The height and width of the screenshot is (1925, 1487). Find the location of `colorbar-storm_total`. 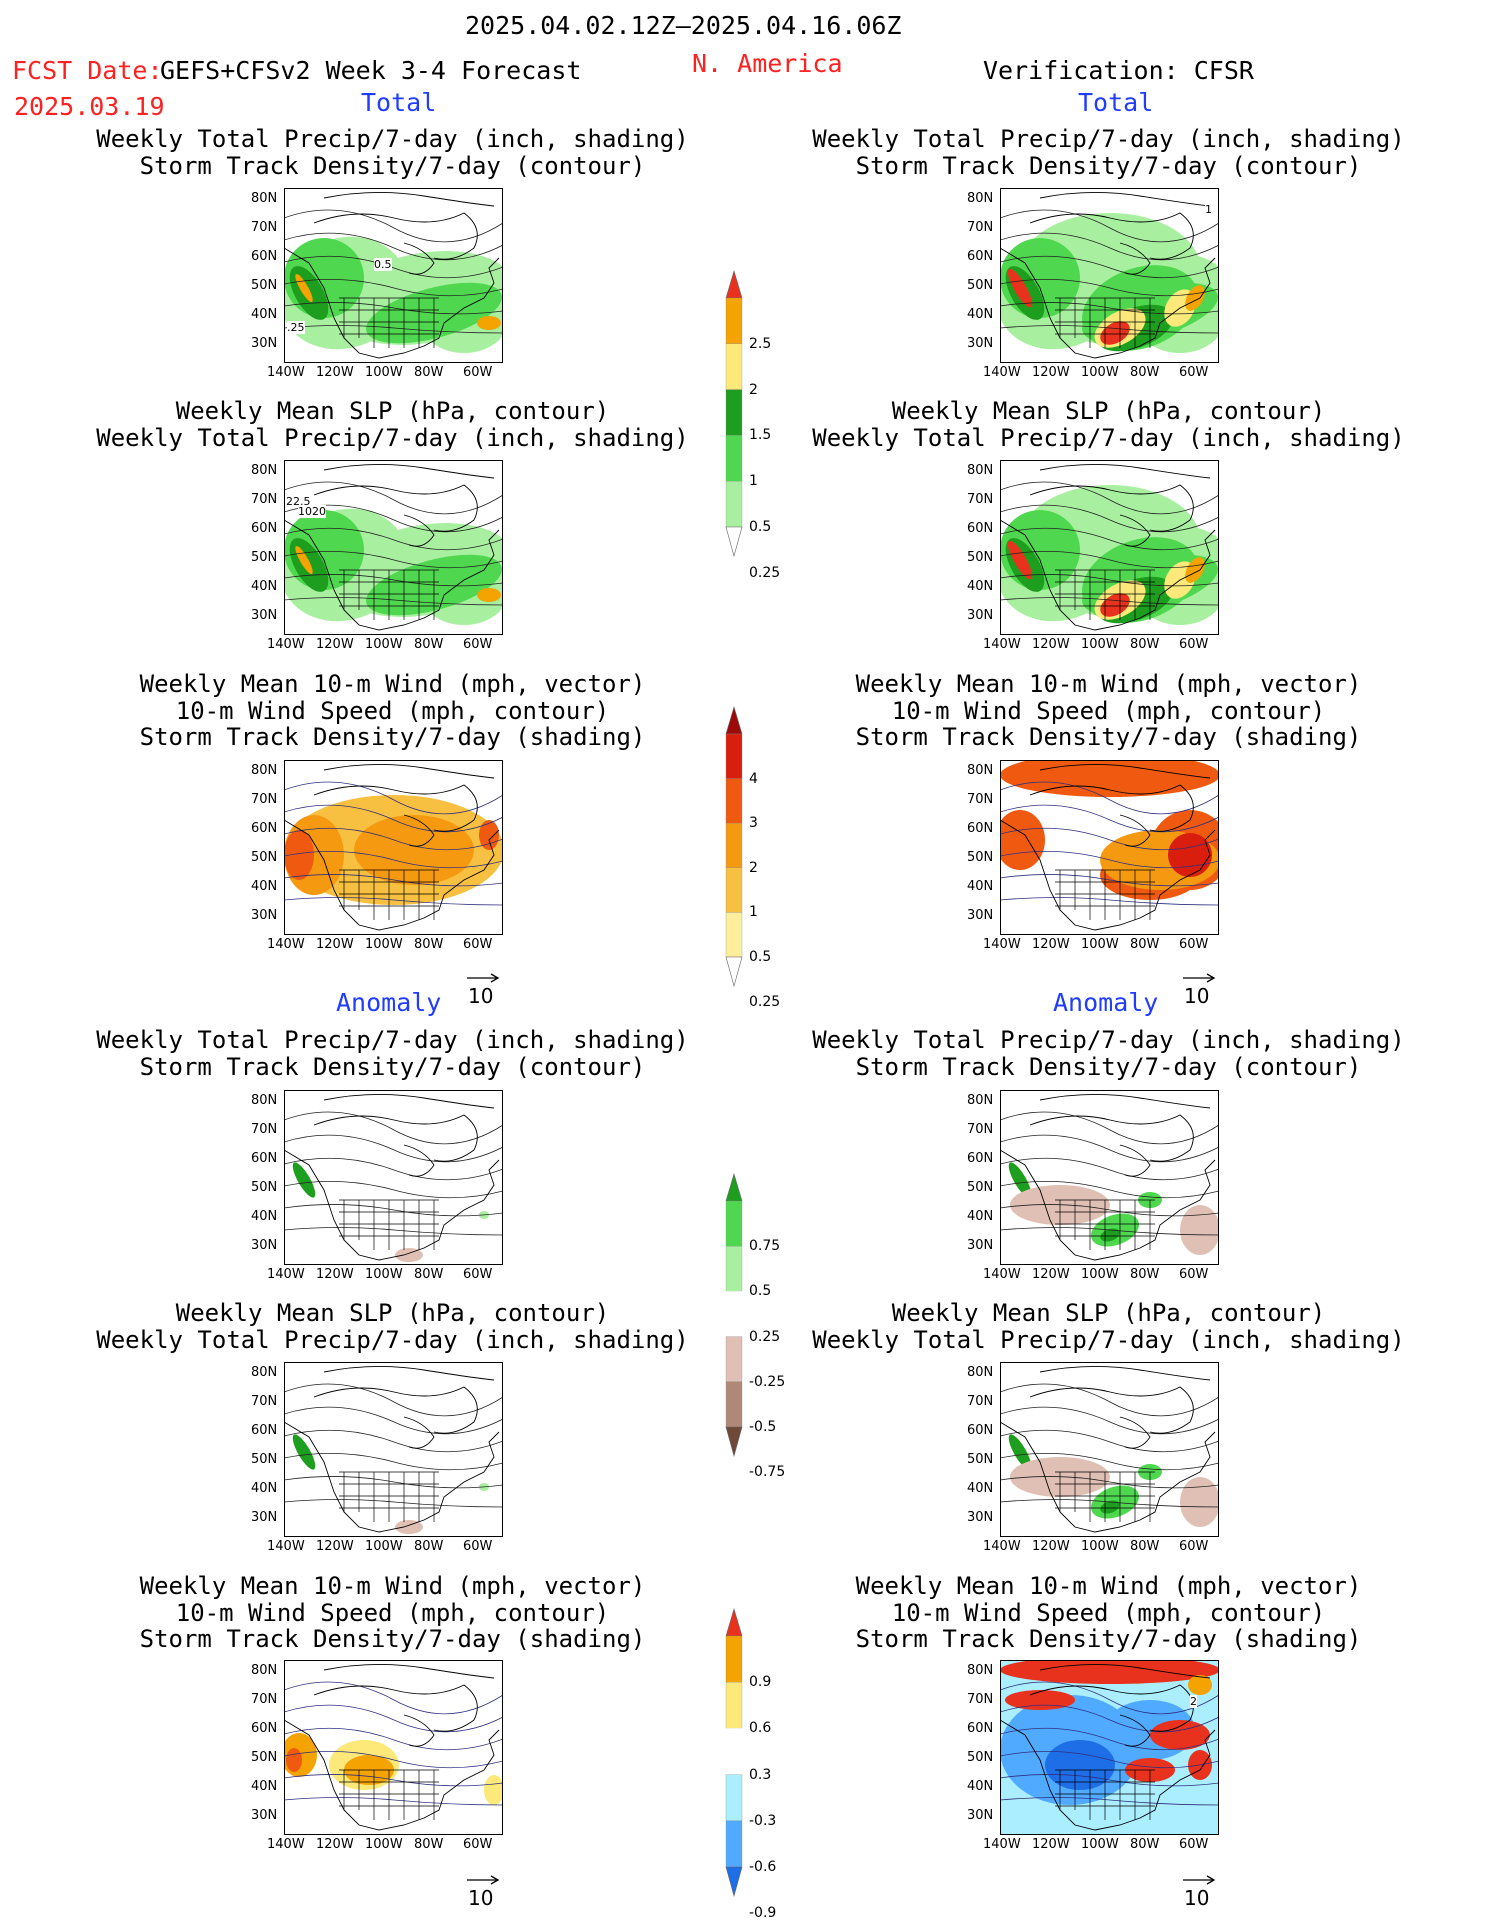

colorbar-storm_total is located at coordinates (734, 848).